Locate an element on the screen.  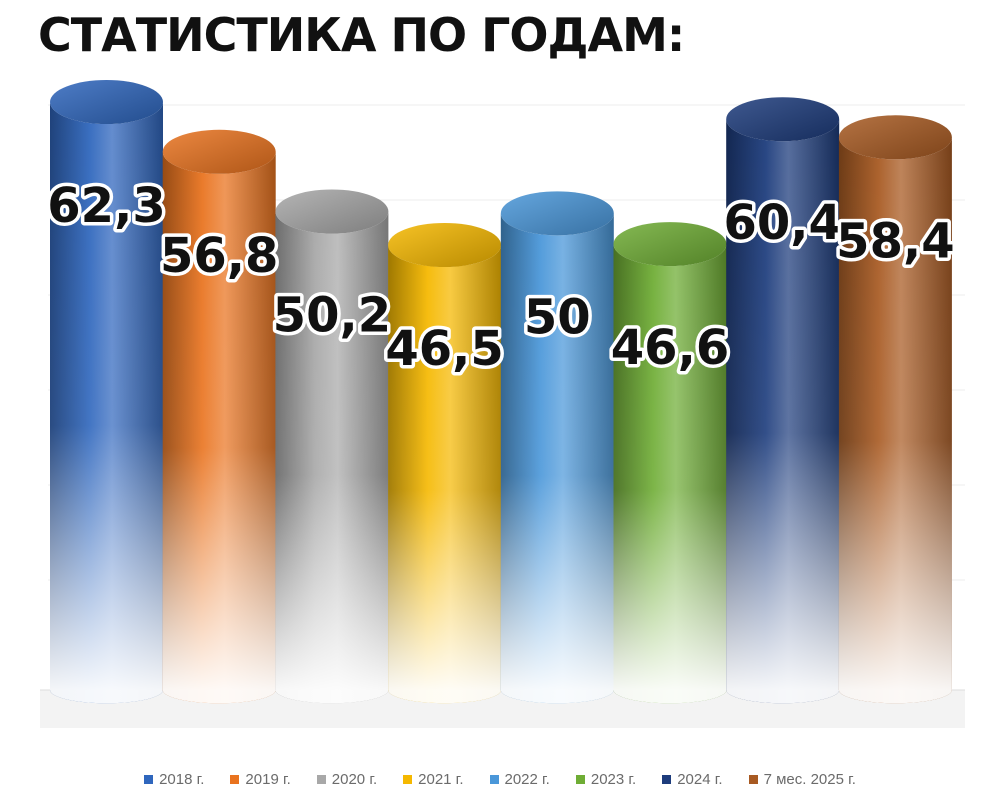
legend-item: 2020 г. is located at coordinates (347, 779).